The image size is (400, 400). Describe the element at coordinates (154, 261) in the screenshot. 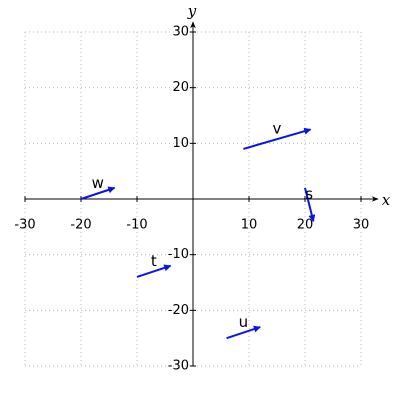

I see `vector-label: t` at that location.